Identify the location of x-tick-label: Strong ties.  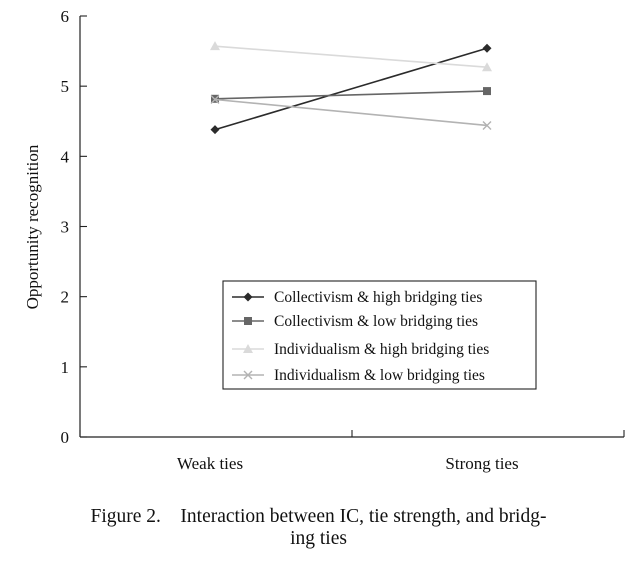
(481, 463).